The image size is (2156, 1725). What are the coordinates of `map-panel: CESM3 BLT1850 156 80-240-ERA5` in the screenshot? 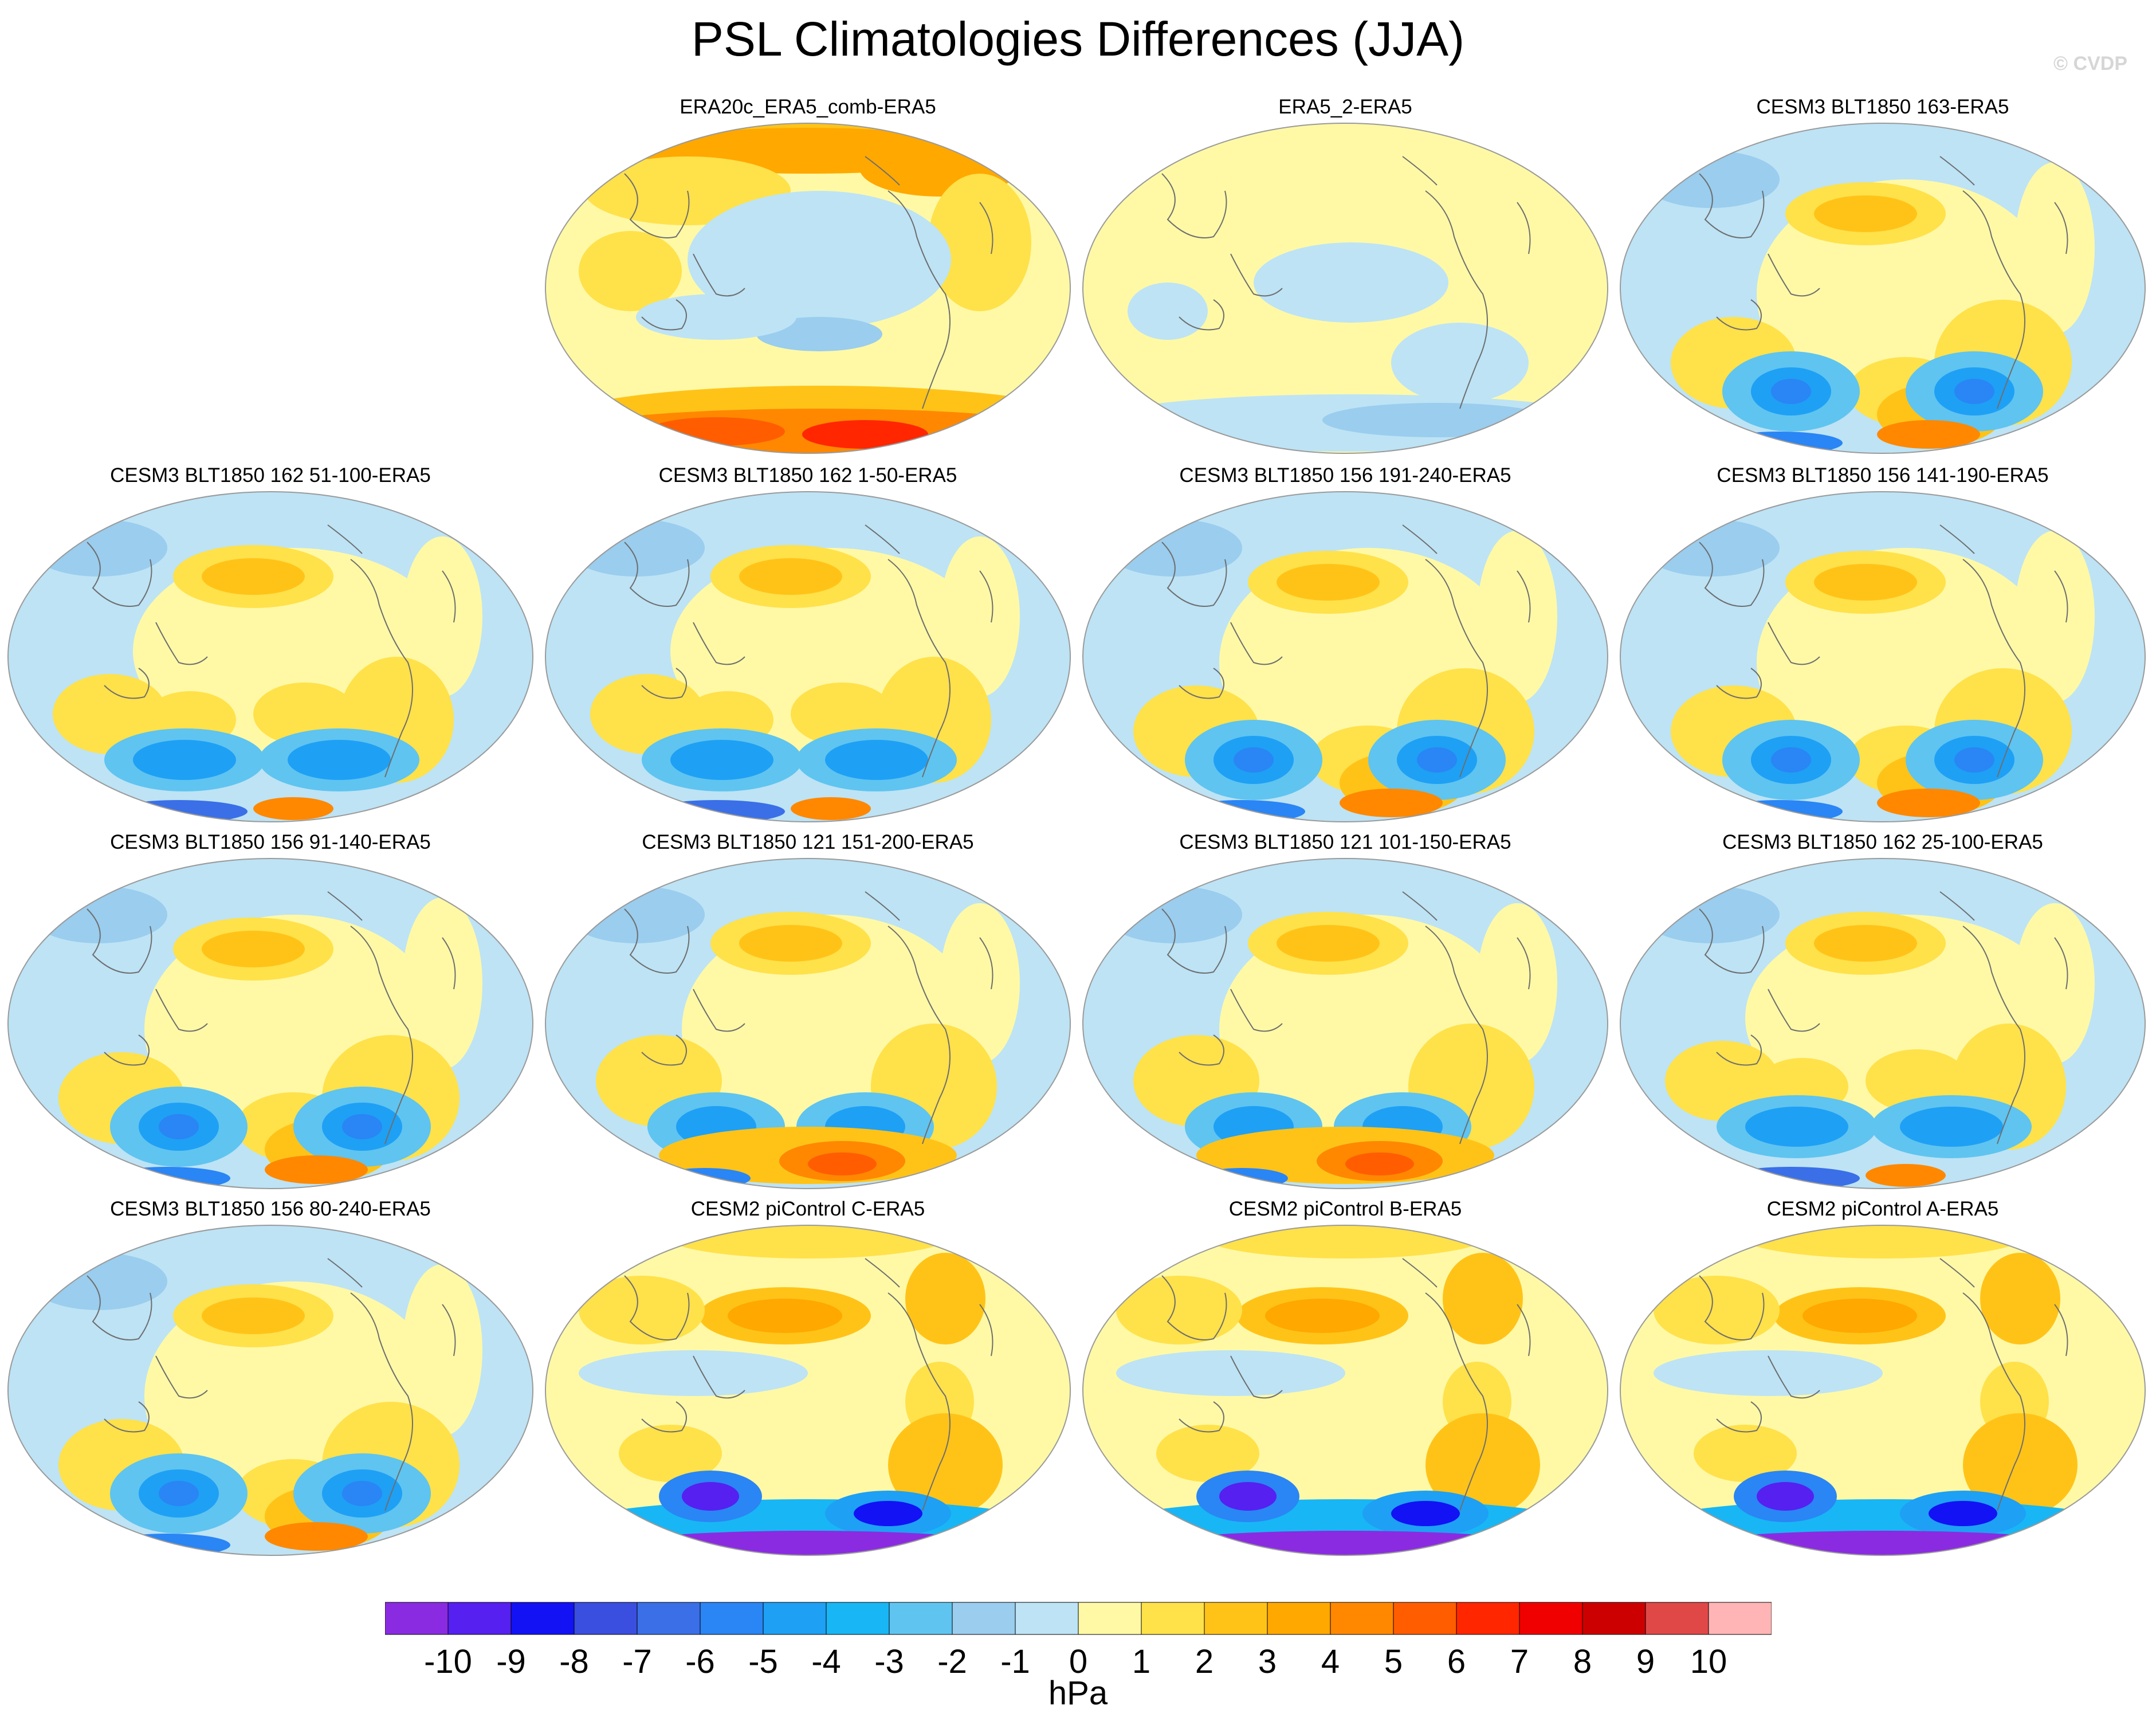 It's located at (270, 1380).